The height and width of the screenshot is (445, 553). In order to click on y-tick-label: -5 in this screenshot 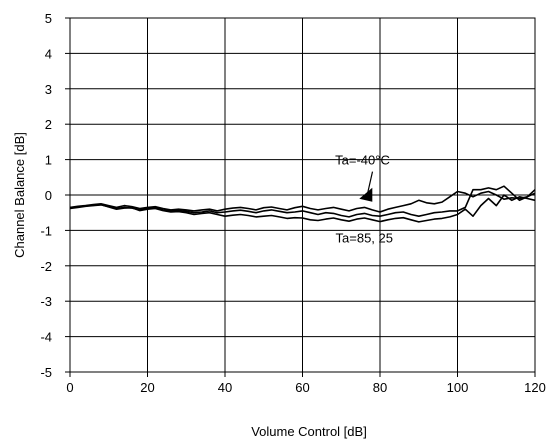, I will do `click(46, 372)`.